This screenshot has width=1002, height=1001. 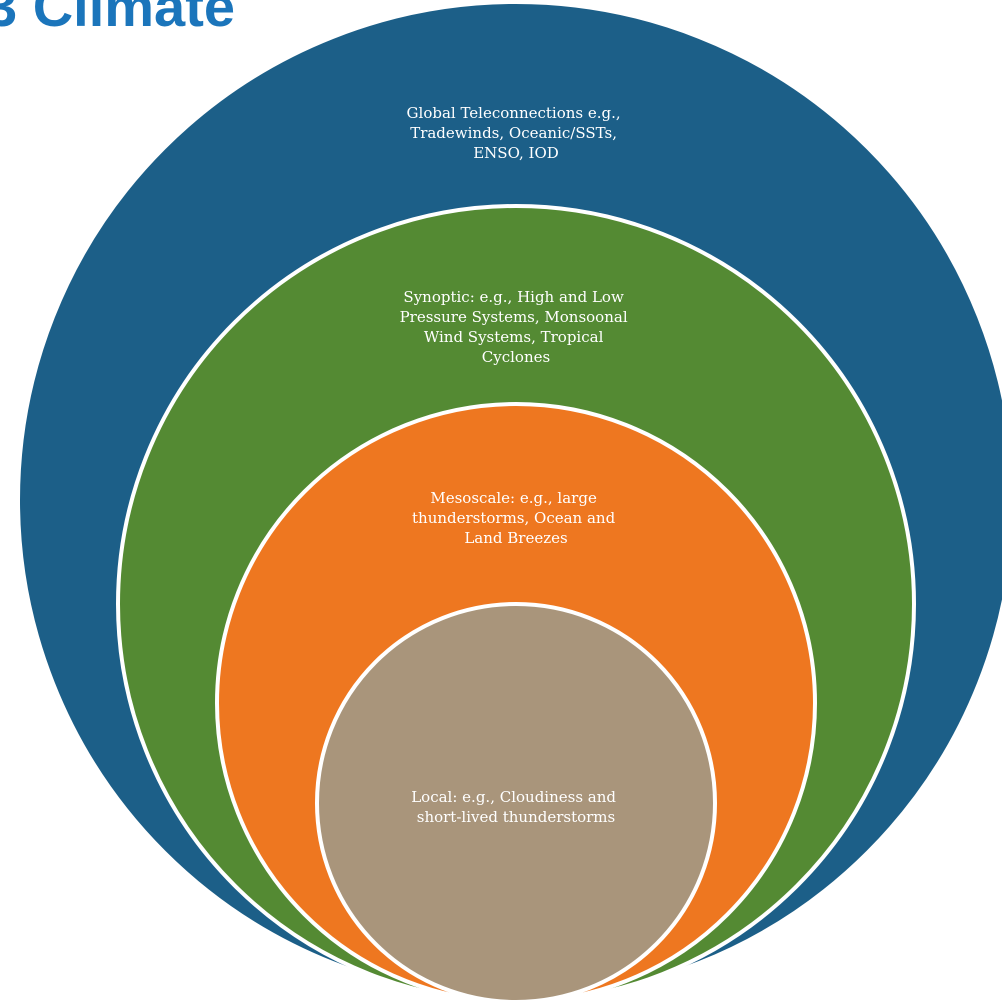 I want to click on ring-mesoscale-label-line: Mesoscale: e.g., large, so click(x=513, y=498).